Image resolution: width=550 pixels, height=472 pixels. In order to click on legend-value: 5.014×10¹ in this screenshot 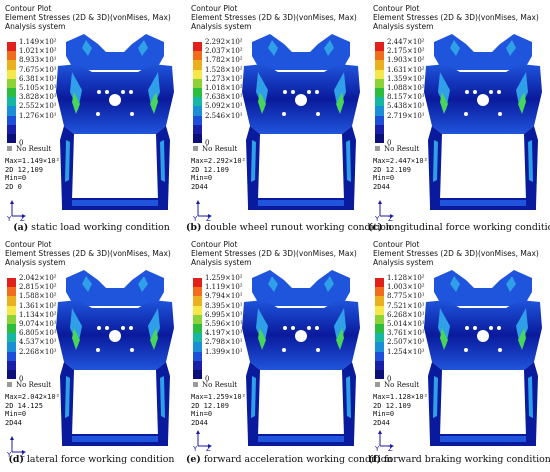, I will do `click(406, 323)`.